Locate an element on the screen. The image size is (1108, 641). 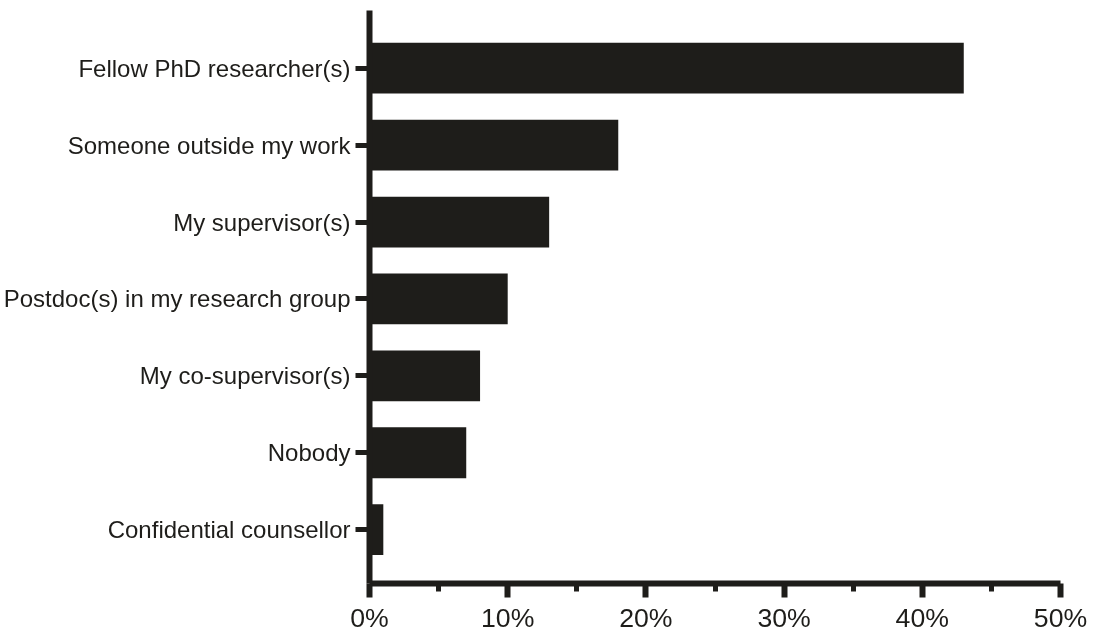
y-tick-label: My supervisor(s) is located at coordinates (262, 222).